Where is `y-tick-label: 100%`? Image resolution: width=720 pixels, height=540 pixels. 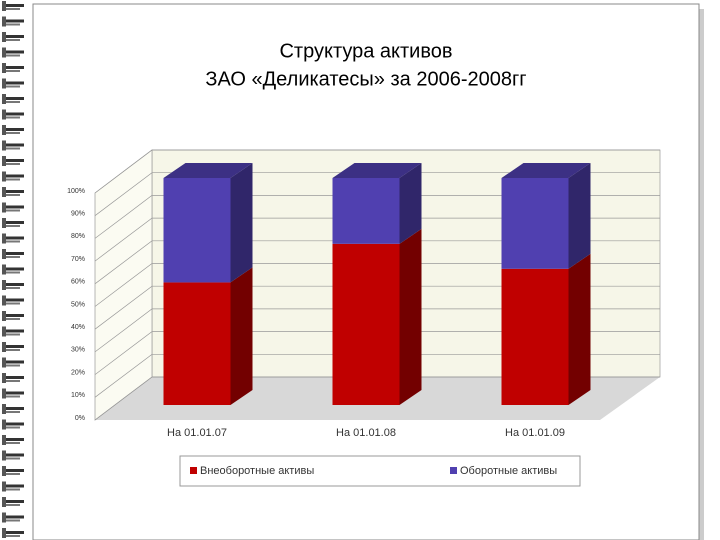 y-tick-label: 100% is located at coordinates (76, 191).